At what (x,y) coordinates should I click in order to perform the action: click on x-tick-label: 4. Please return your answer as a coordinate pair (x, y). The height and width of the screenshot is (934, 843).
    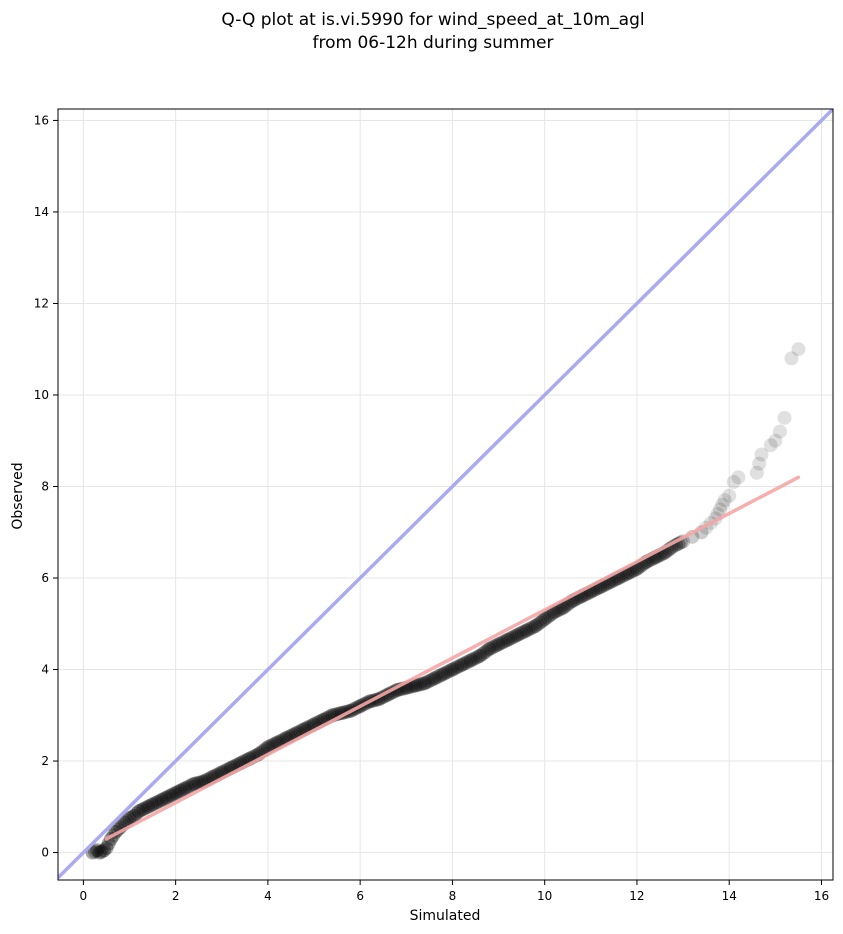
    Looking at the image, I should click on (268, 896).